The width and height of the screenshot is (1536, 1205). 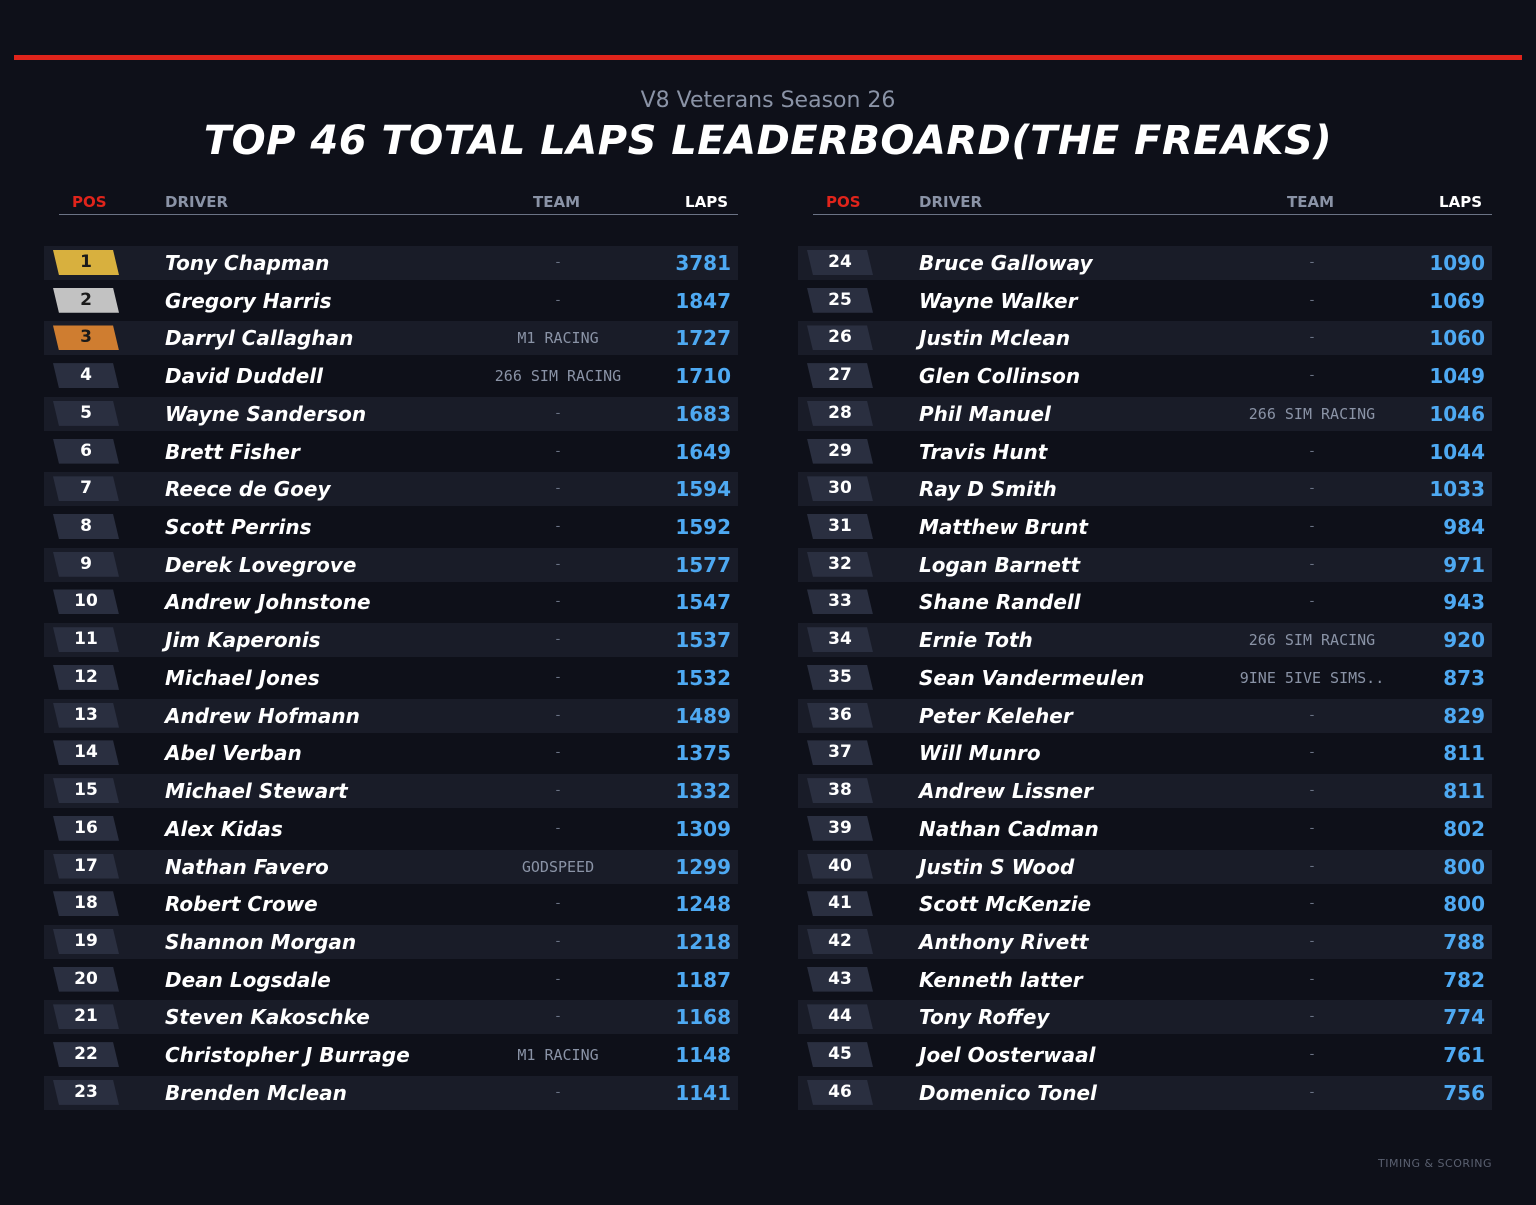 I want to click on position-badge: 43, so click(x=840, y=979).